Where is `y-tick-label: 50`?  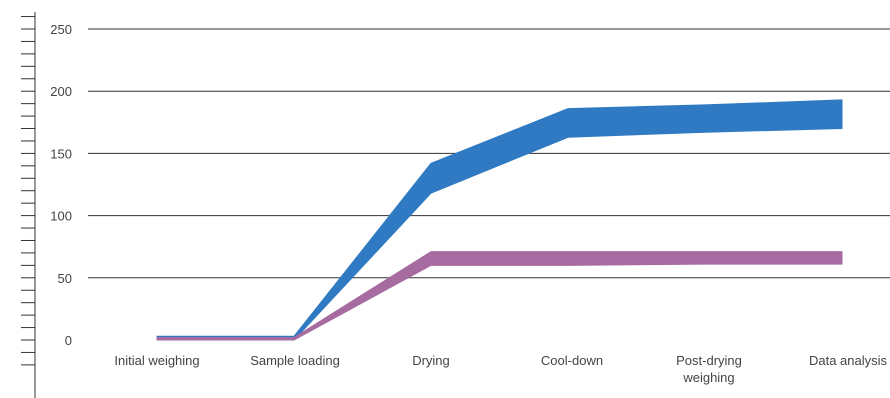
y-tick-label: 50 is located at coordinates (65, 278).